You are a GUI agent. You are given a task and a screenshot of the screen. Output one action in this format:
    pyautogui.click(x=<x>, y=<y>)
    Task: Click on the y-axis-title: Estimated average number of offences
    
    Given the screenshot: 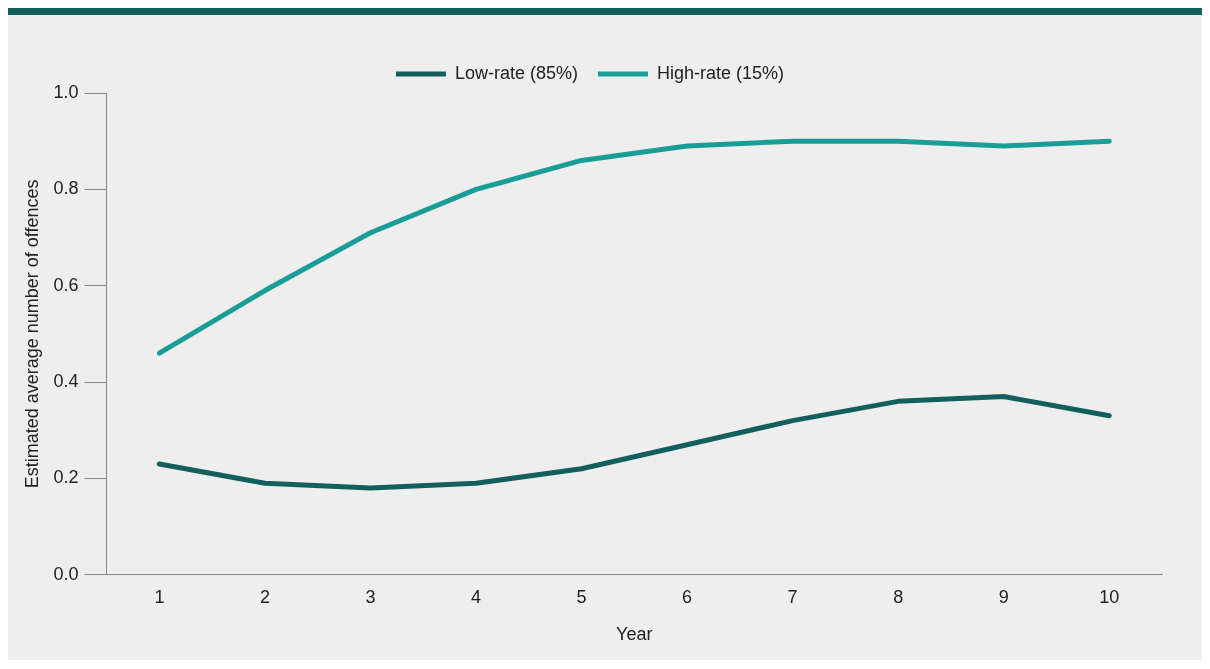 What is the action you would take?
    pyautogui.click(x=31, y=334)
    